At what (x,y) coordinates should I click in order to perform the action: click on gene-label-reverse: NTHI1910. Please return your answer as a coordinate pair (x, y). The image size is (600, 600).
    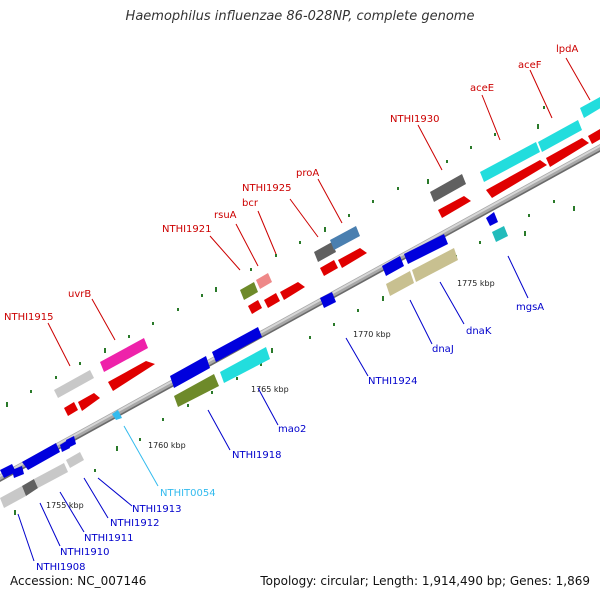
    Looking at the image, I should click on (85, 552).